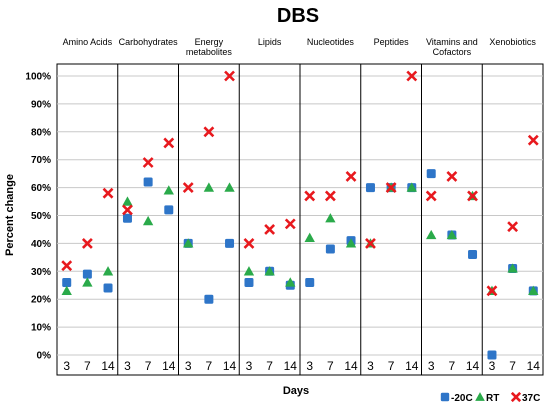 The height and width of the screenshot is (414, 550). Describe the element at coordinates (44, 356) in the screenshot. I see `y-tick-label: 0%` at that location.